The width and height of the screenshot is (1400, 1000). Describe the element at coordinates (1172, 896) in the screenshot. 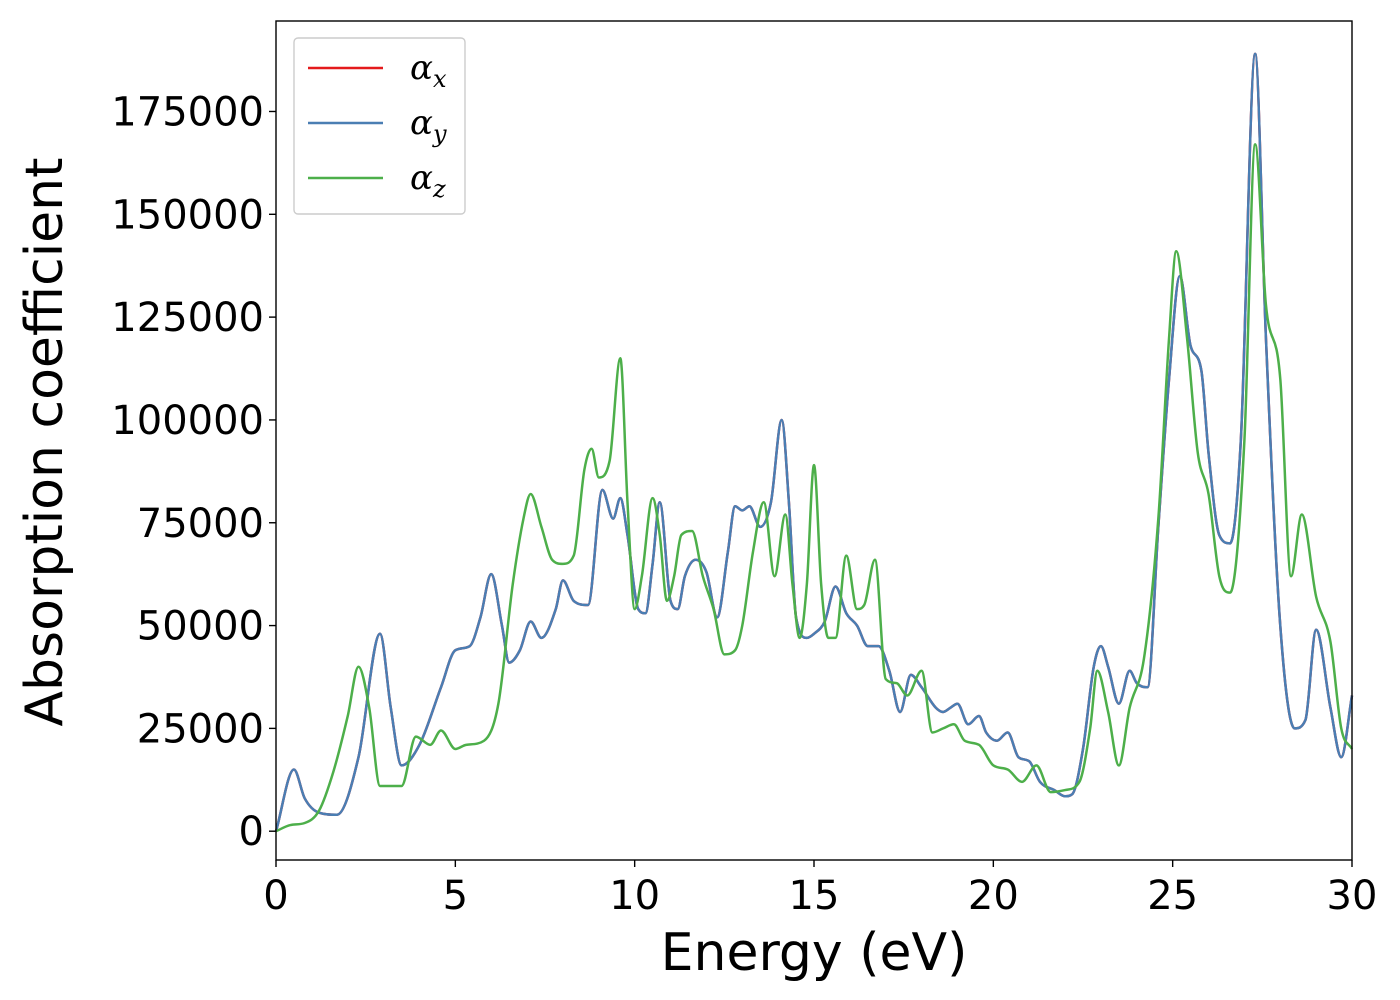

I see `x-tick-label: 25` at that location.